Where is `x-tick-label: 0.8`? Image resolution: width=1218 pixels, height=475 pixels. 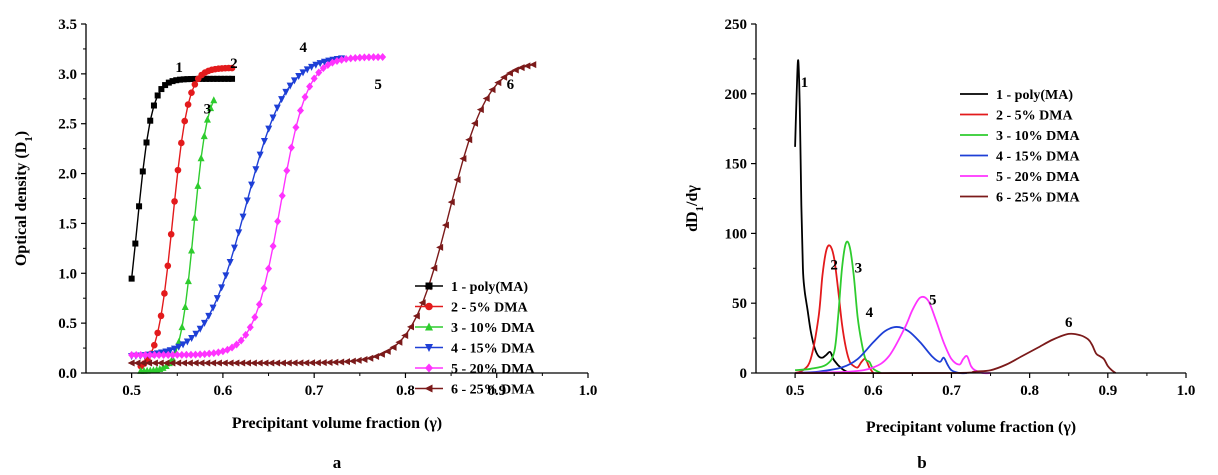 x-tick-label: 0.8 is located at coordinates (405, 391).